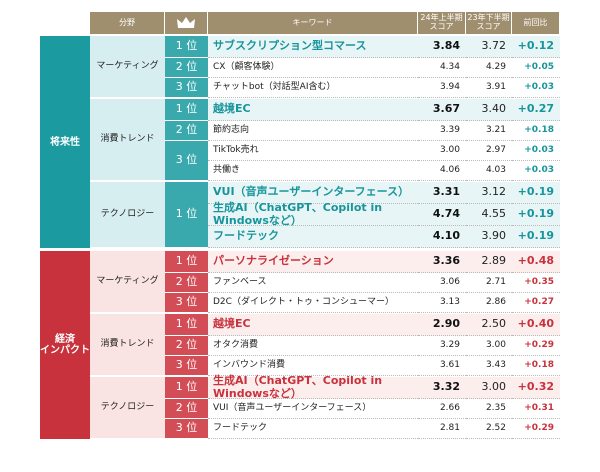 The image size is (600, 472). Describe the element at coordinates (536, 47) in the screenshot. I see `change: +0.12` at that location.